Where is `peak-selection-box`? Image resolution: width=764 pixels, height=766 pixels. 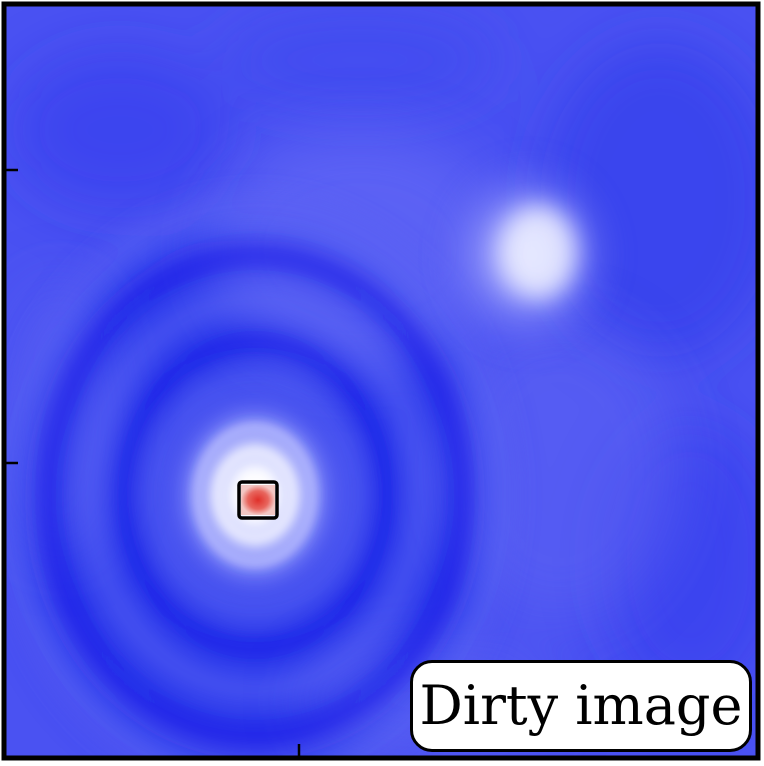
peak-selection-box is located at coordinates (258, 500).